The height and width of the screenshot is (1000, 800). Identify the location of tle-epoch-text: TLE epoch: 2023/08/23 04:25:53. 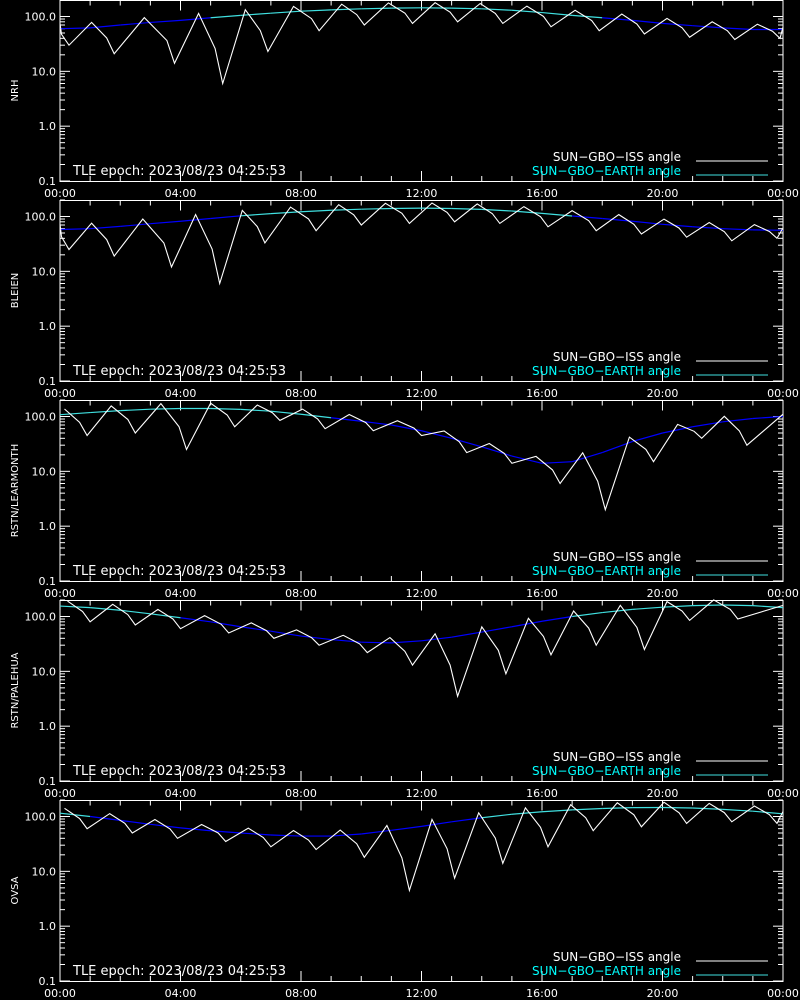
(179, 771).